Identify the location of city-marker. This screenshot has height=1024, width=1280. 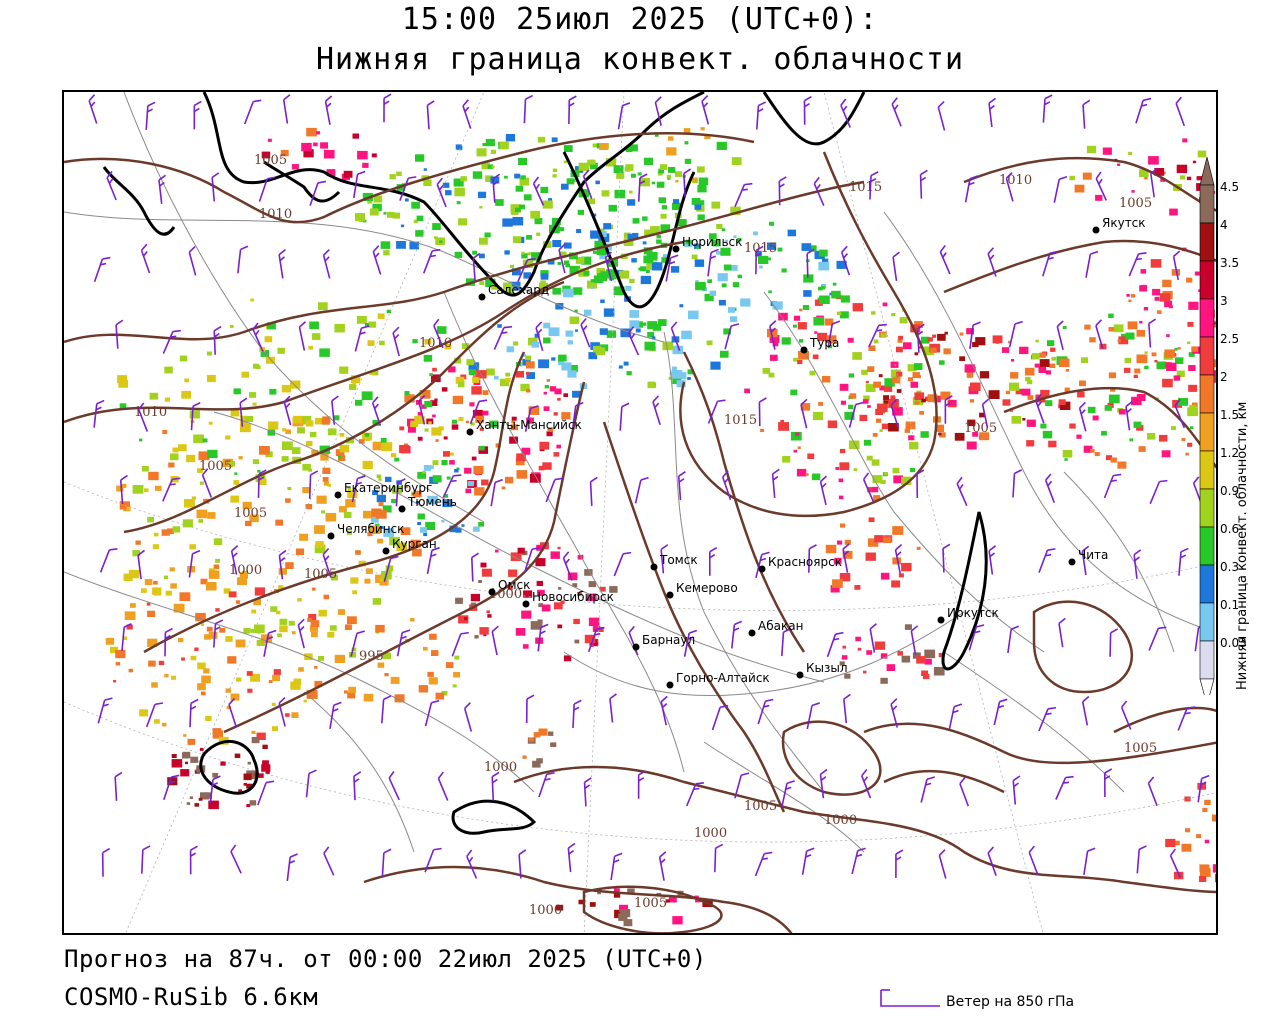
(470, 432).